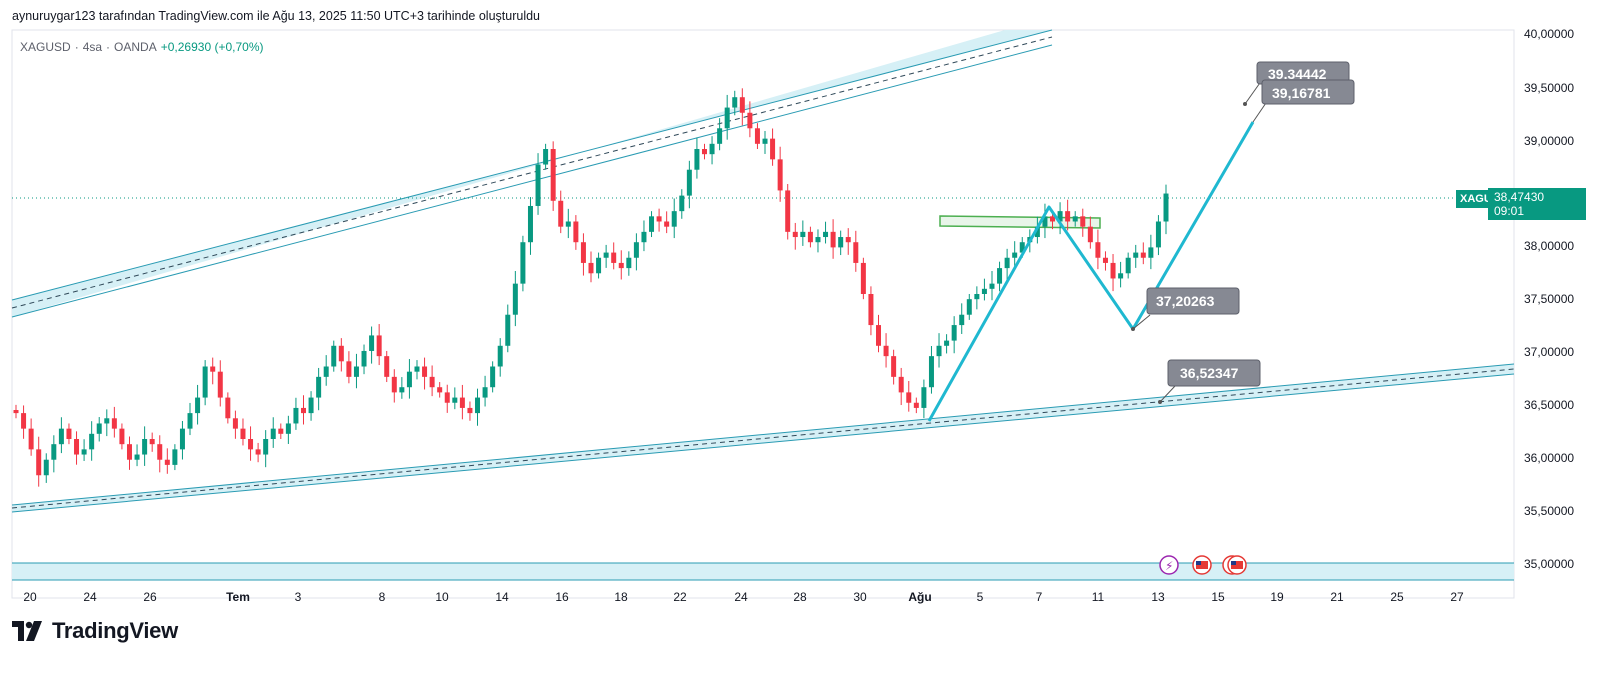 The height and width of the screenshot is (677, 1600). I want to click on time-label: 24, so click(741, 597).